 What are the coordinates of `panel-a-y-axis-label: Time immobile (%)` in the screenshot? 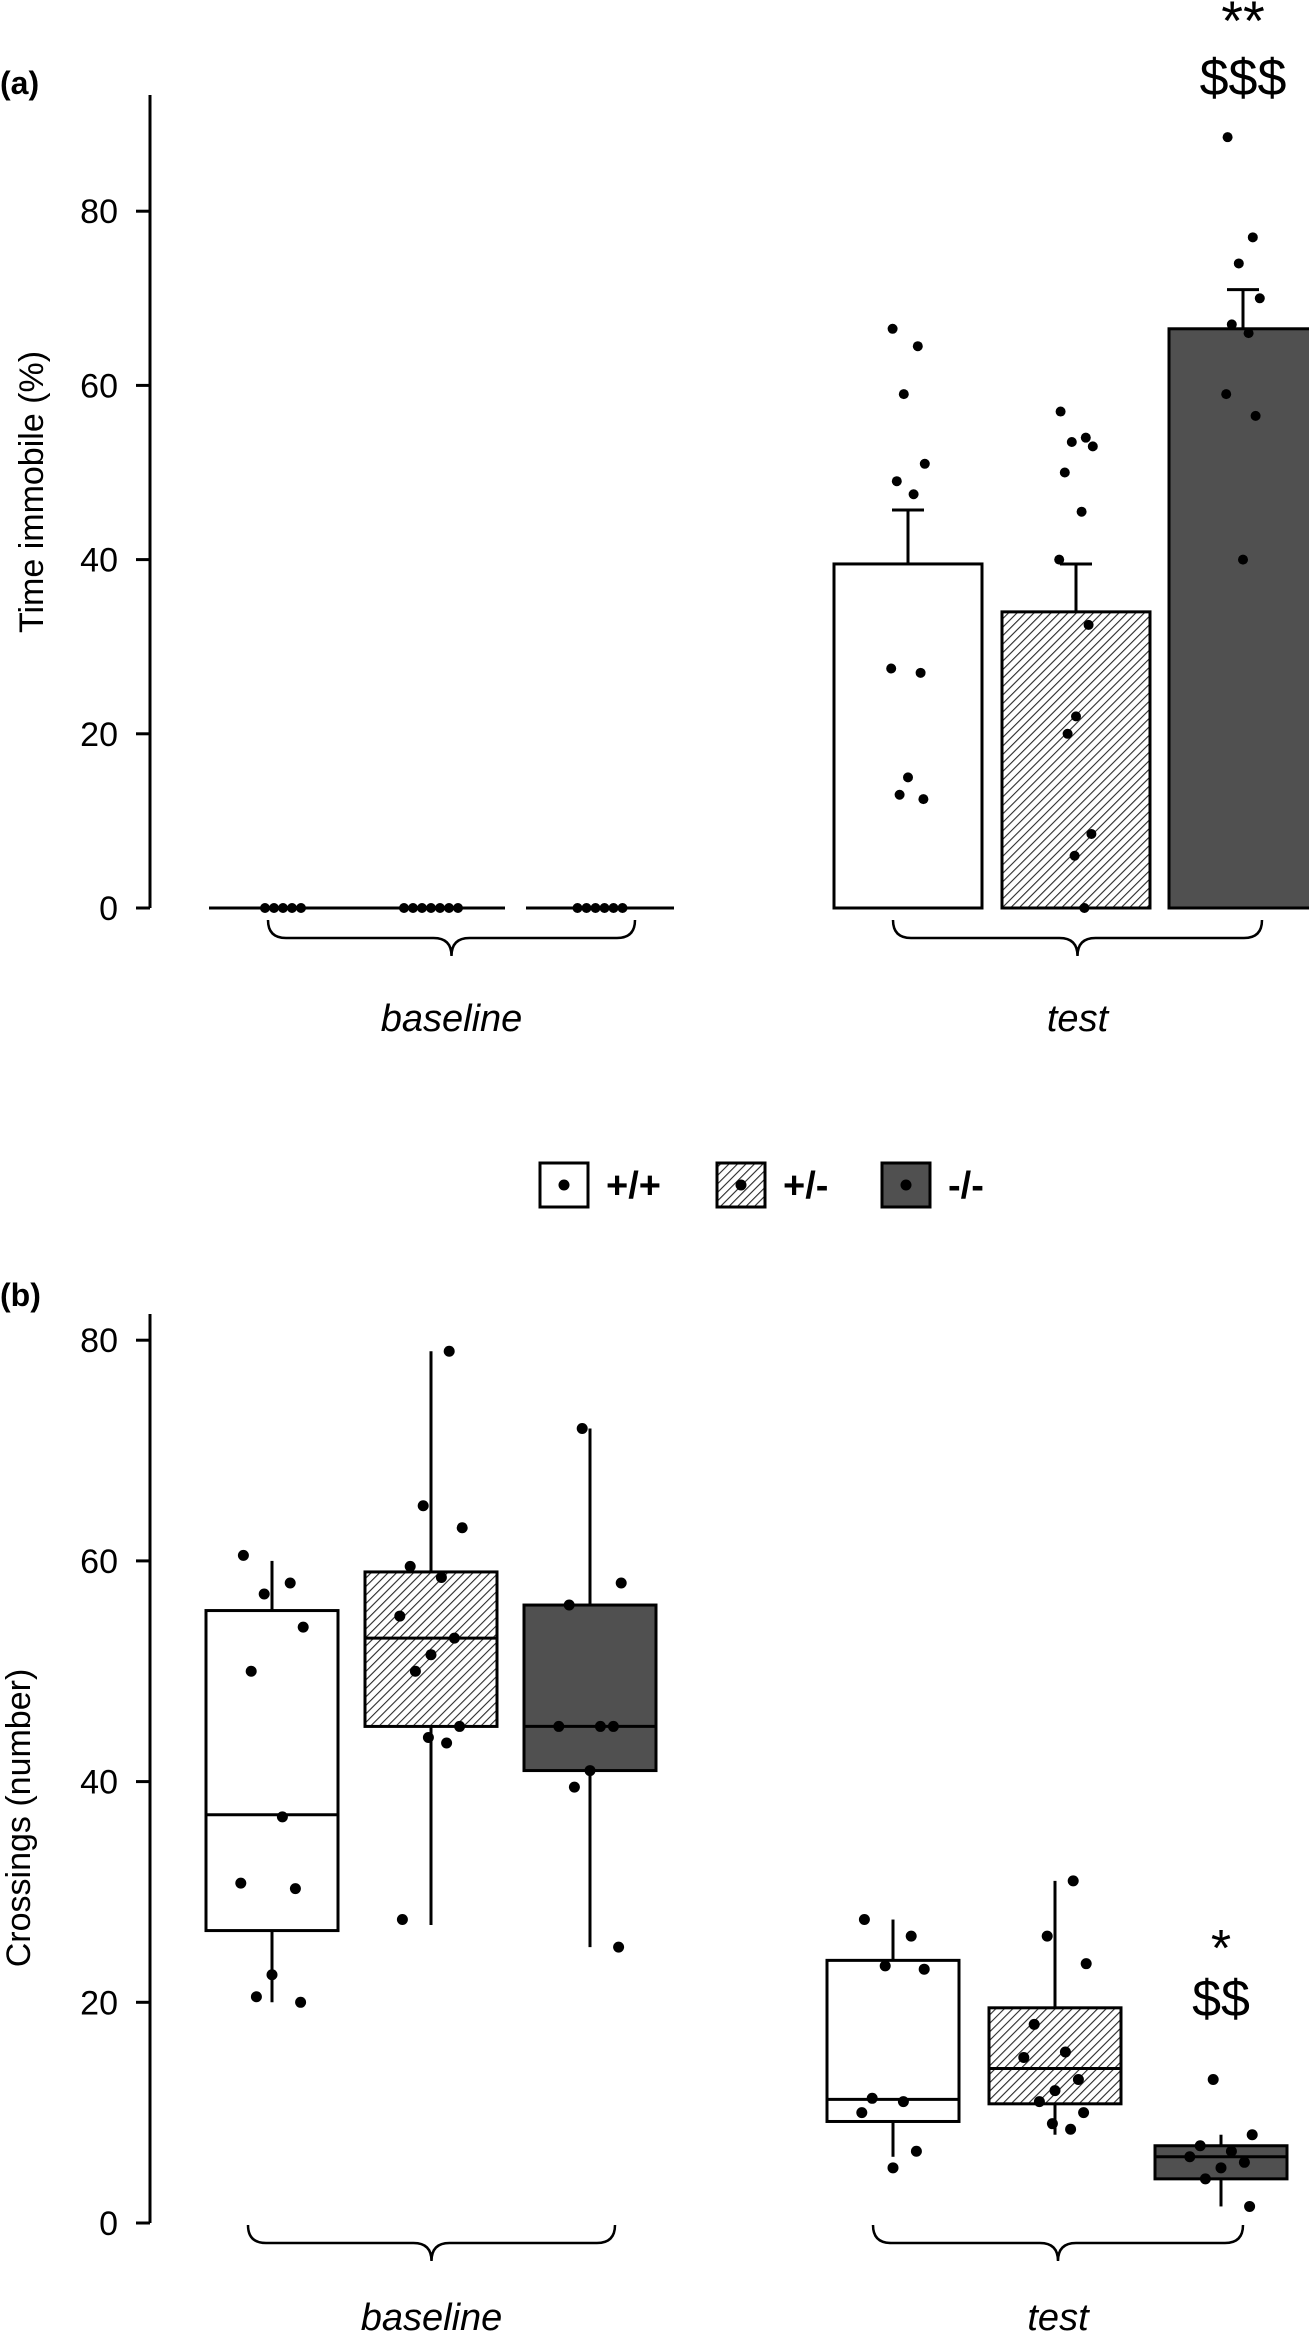 It's located at (32, 492).